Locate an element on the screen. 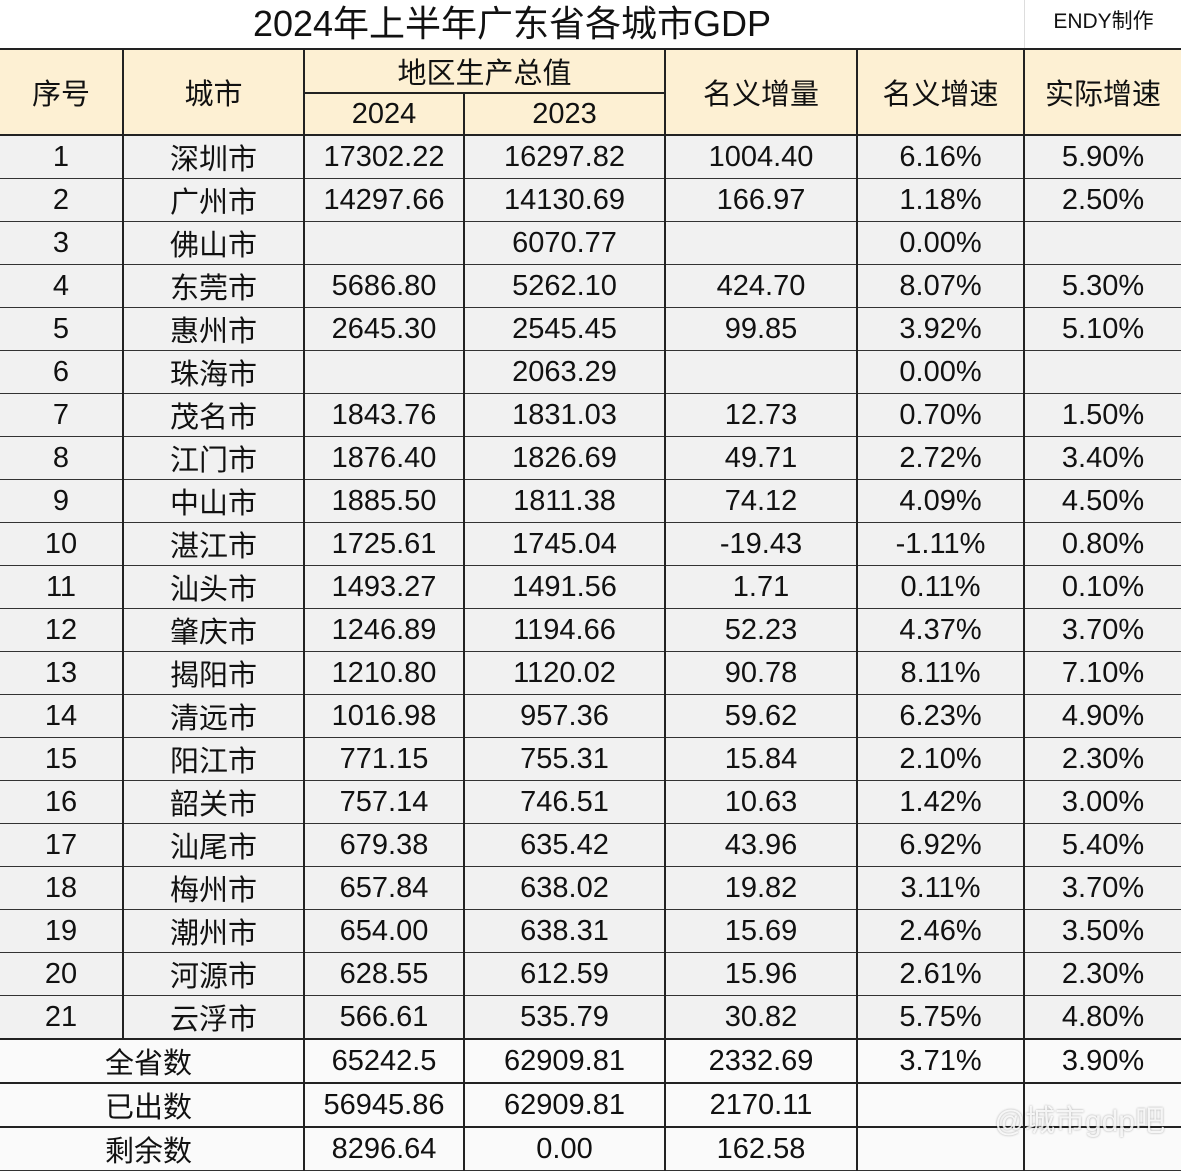 This screenshot has height=1171, width=1181. cell-nominal-growth: 1.18% is located at coordinates (941, 200).